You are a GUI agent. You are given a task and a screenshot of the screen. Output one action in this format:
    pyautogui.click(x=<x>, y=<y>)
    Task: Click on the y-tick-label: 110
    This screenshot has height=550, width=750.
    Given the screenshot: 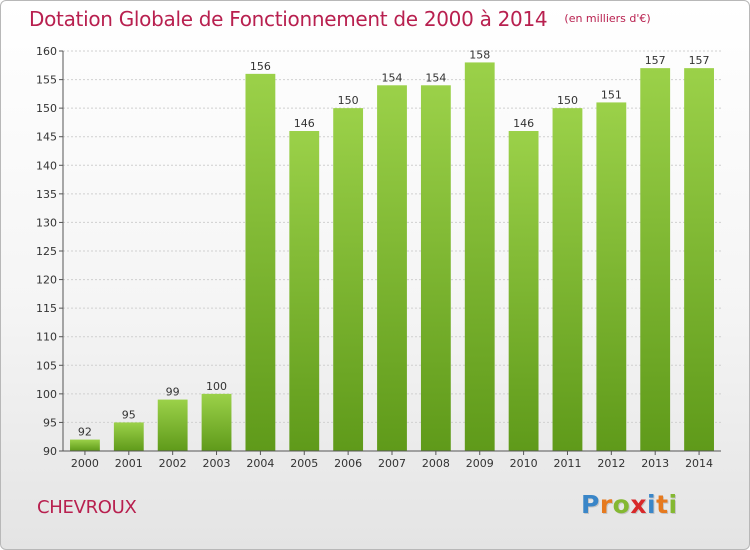 What is the action you would take?
    pyautogui.click(x=46, y=337)
    